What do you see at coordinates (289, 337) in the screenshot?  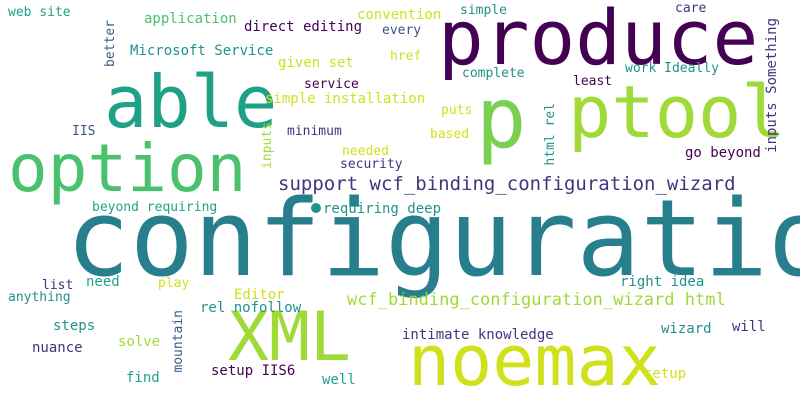 I see `word-xml: XML` at bounding box center [289, 337].